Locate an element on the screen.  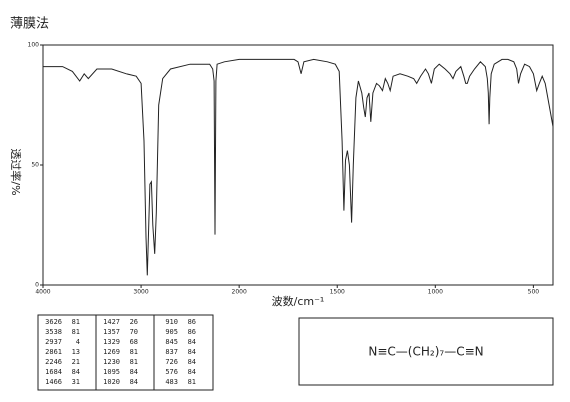
y-tick-label: 100 is located at coordinates (34, 45).